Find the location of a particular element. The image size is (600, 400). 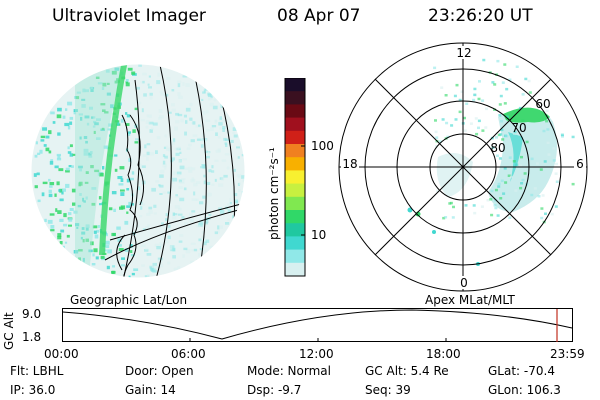

colorbar-tick-100: 100 is located at coordinates (322, 146).